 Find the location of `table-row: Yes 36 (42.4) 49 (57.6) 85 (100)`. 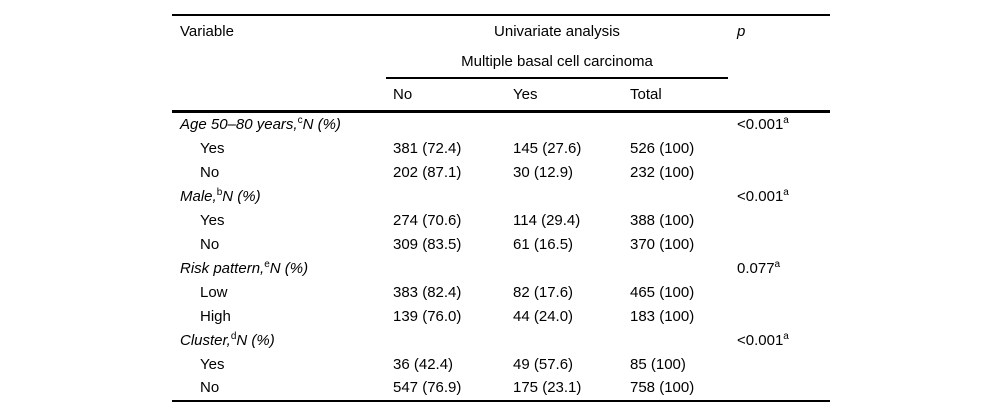

table-row: Yes 36 (42.4) 49 (57.6) 85 (100) is located at coordinates (501, 364).